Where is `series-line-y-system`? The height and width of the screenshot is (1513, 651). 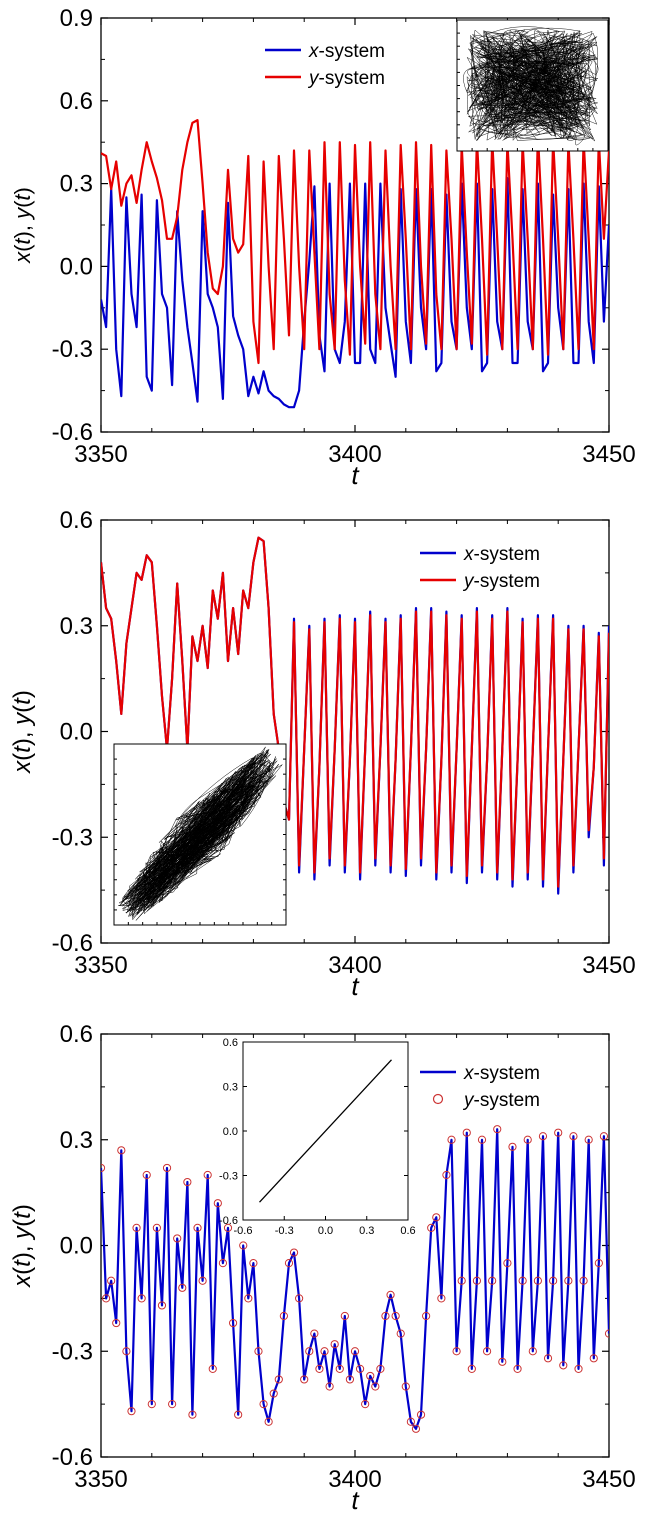 series-line-y-system is located at coordinates (355, 242).